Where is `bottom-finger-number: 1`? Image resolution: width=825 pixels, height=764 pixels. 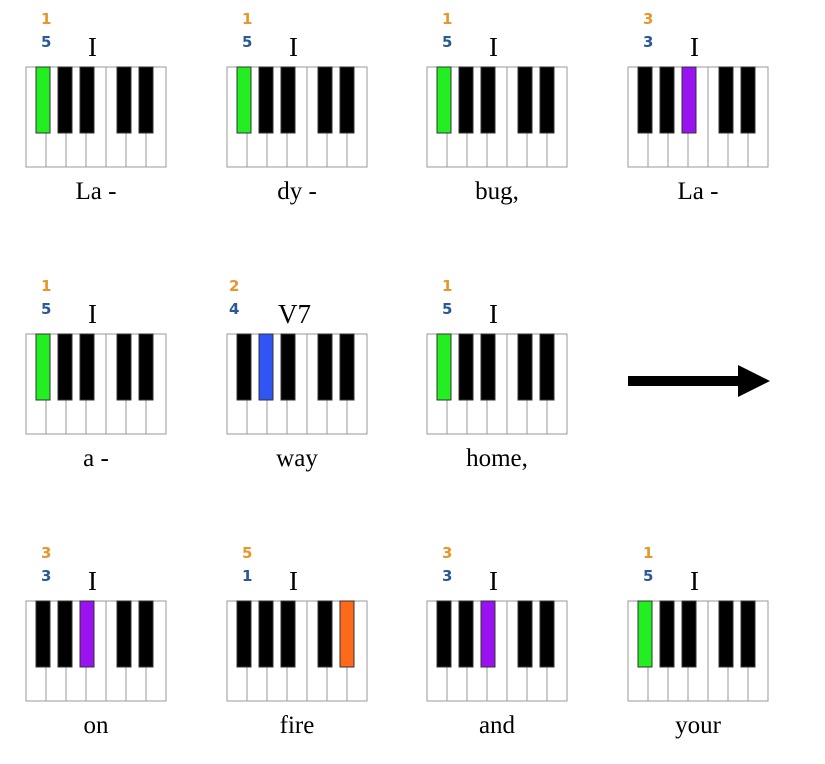 bottom-finger-number: 1 is located at coordinates (247, 576).